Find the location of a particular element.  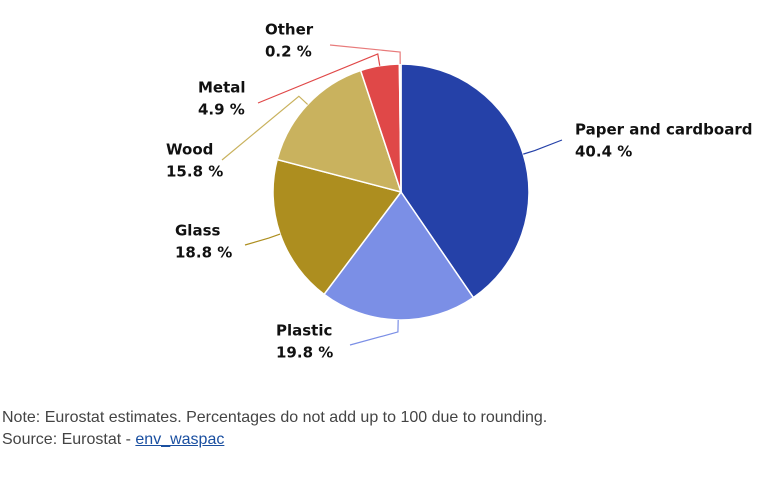

slice-label: Glass is located at coordinates (198, 231).